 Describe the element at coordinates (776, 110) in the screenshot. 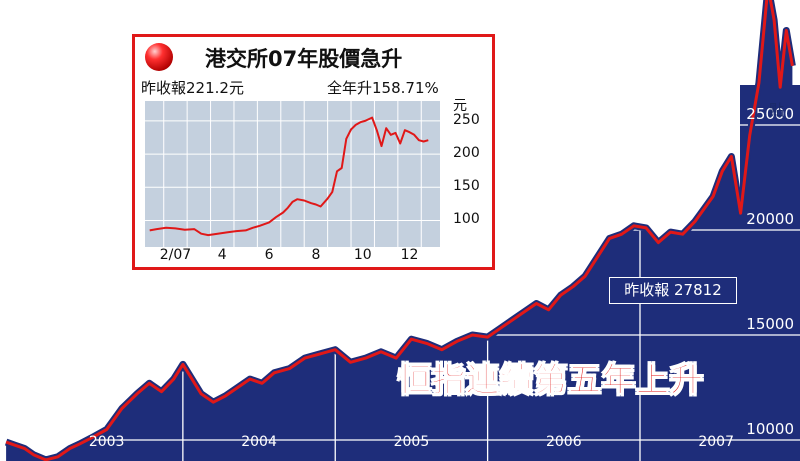

I see `main-y-unit: 點` at that location.